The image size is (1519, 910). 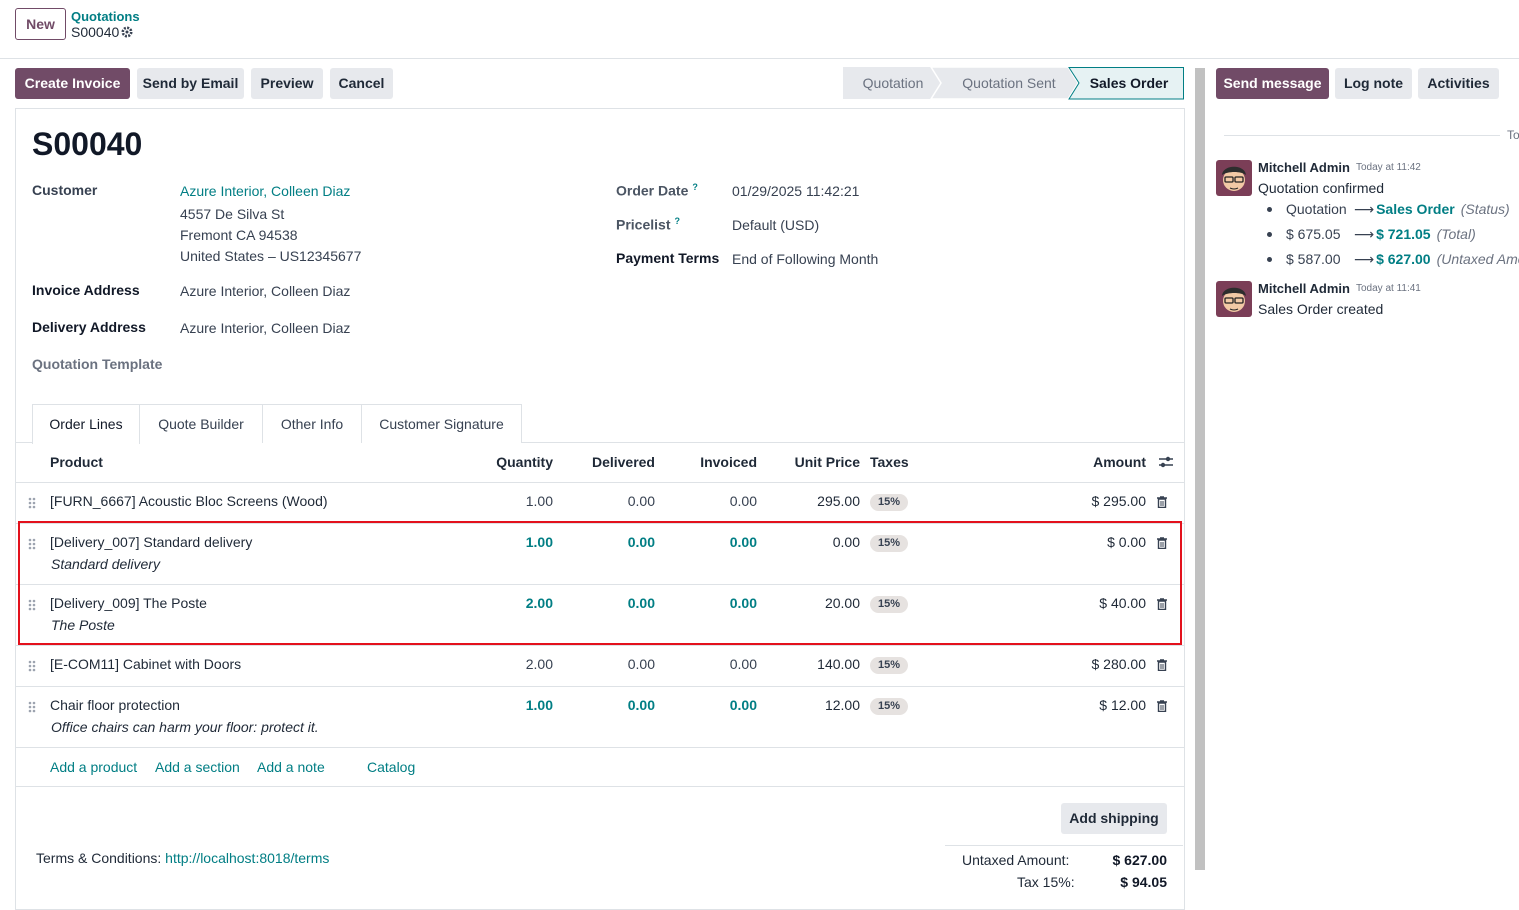 I want to click on field-value: End of Following Month, so click(x=805, y=259).